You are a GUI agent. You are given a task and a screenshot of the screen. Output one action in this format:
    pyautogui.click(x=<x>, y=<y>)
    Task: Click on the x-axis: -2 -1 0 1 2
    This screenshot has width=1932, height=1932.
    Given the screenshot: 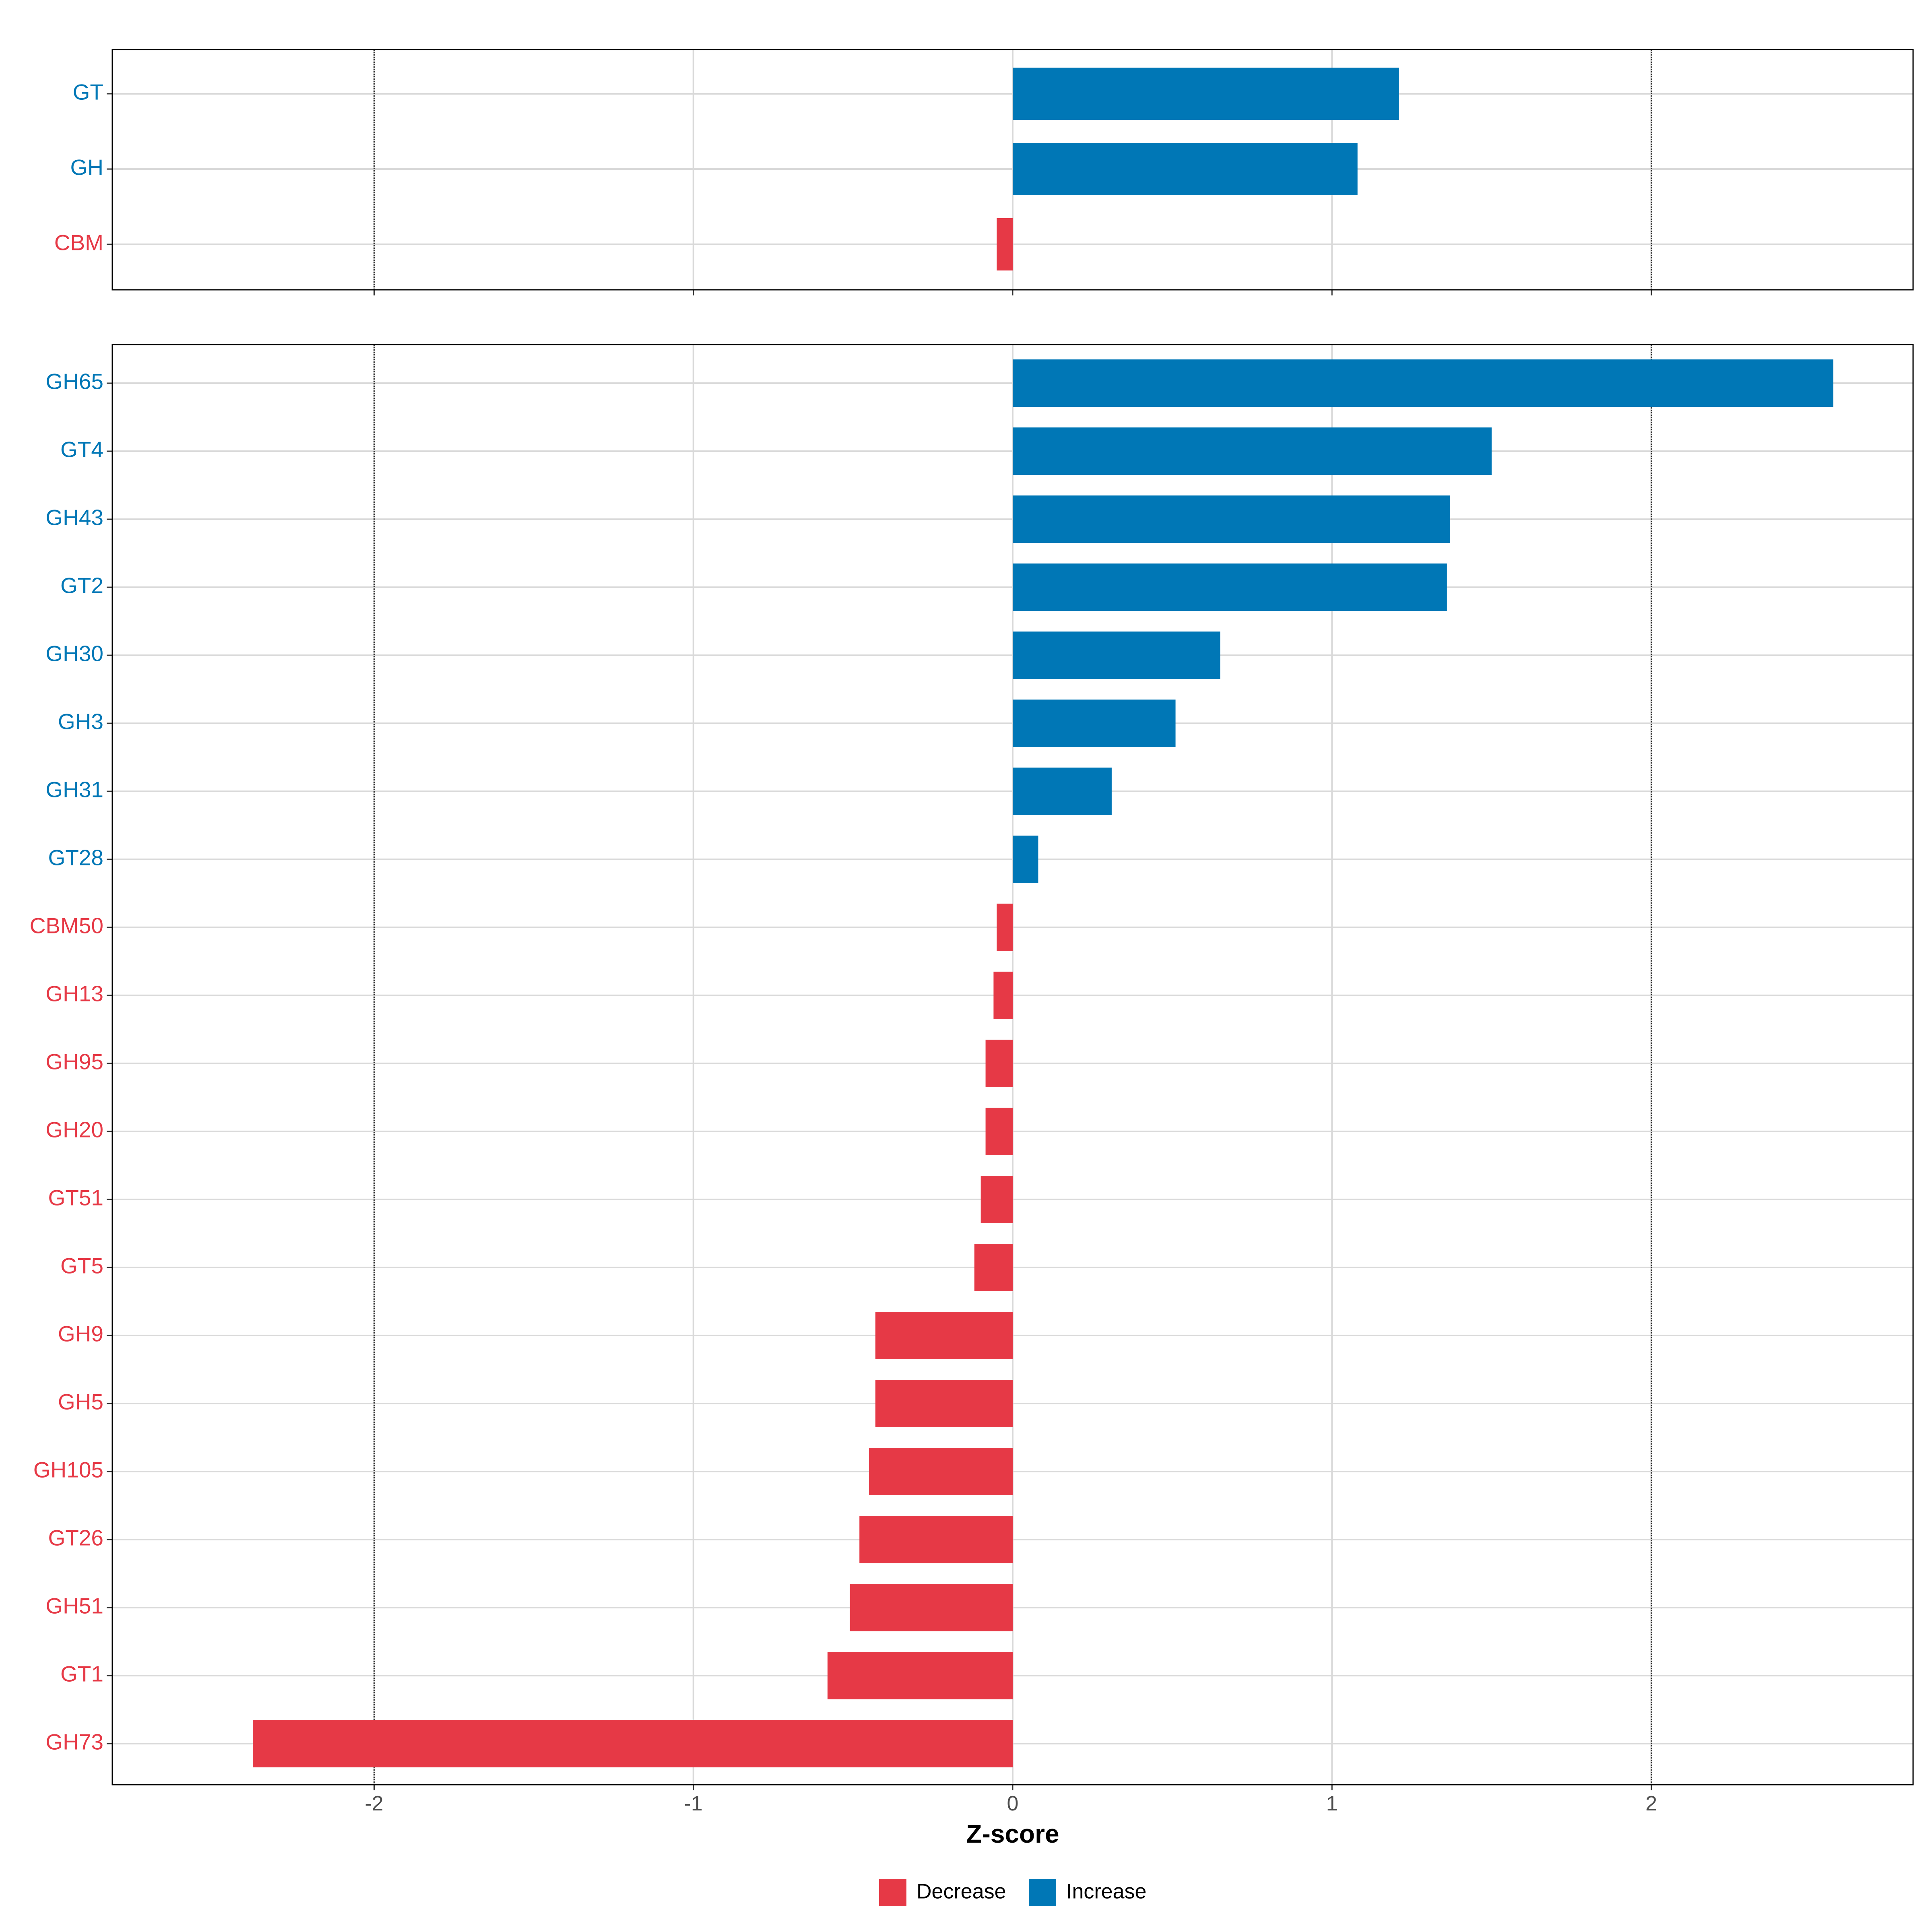 What is the action you would take?
    pyautogui.click(x=1011, y=1803)
    